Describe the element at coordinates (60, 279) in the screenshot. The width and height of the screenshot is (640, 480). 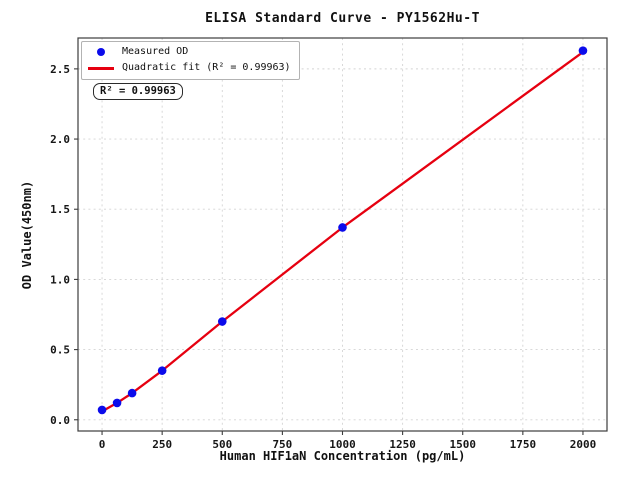
I see `y-tick-label: 1.0` at that location.